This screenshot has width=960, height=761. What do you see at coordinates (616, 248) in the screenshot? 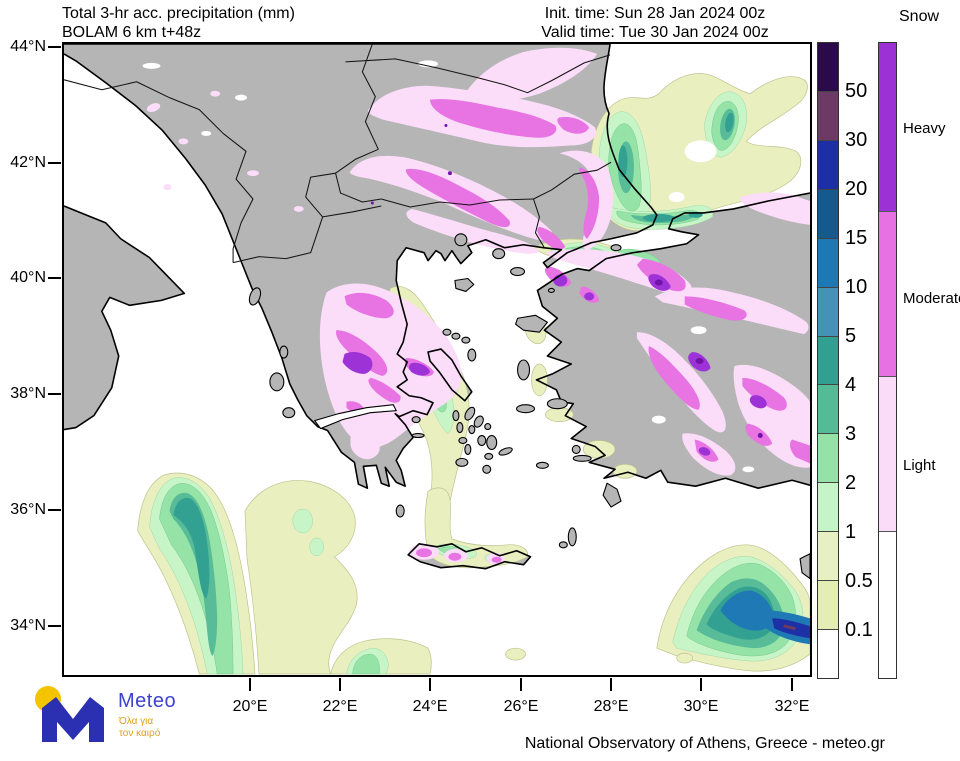
I see `island-marmara` at bounding box center [616, 248].